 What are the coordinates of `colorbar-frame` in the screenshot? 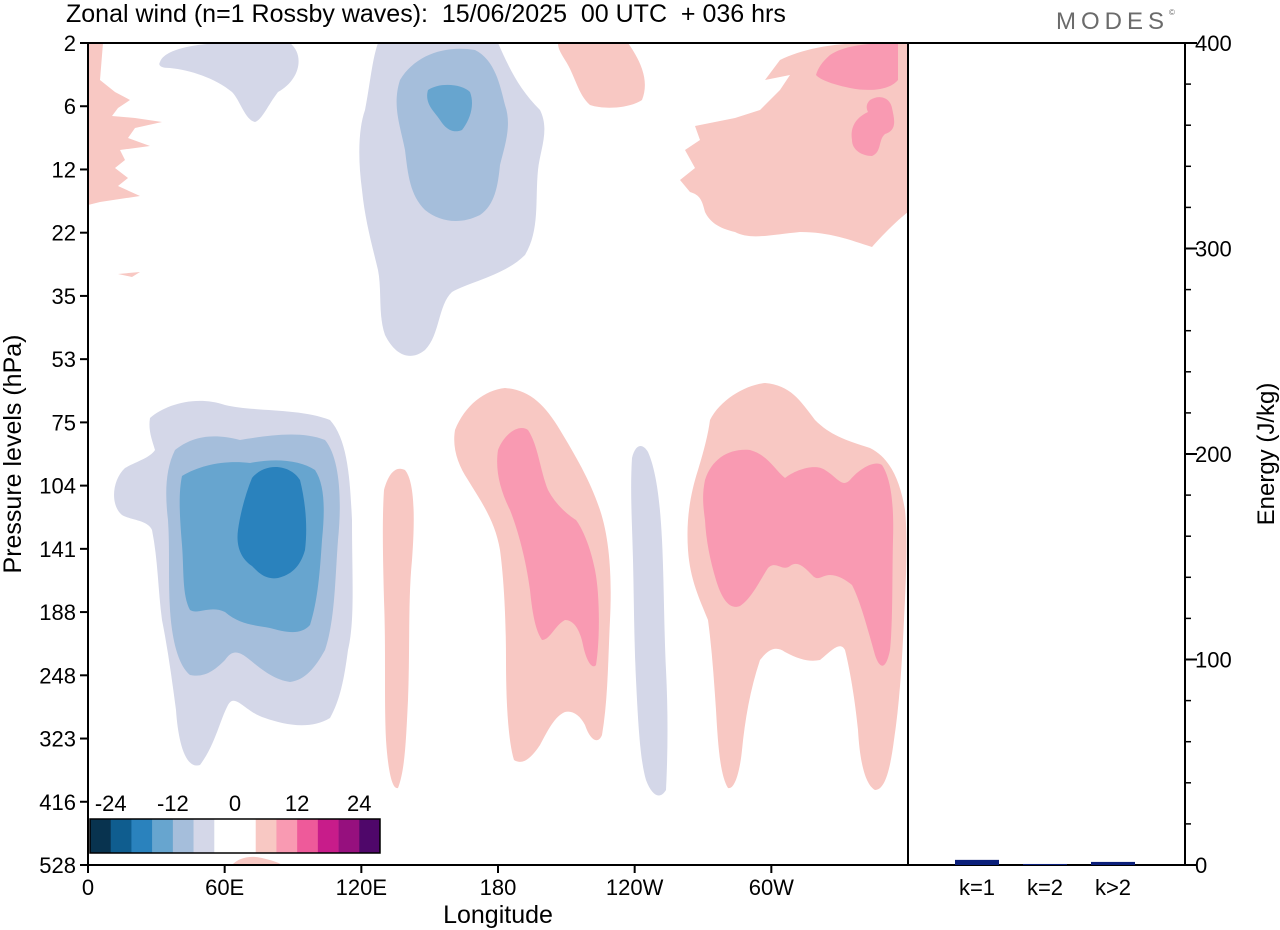 It's located at (235, 836).